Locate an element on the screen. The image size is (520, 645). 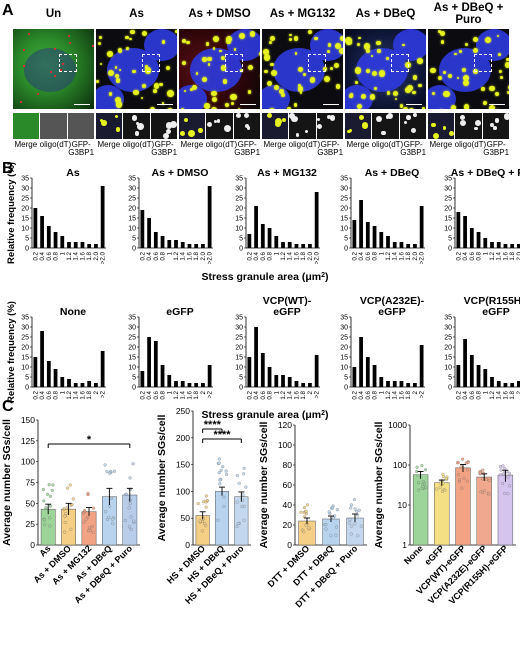
nucleus is located at coordinates (442, 96).